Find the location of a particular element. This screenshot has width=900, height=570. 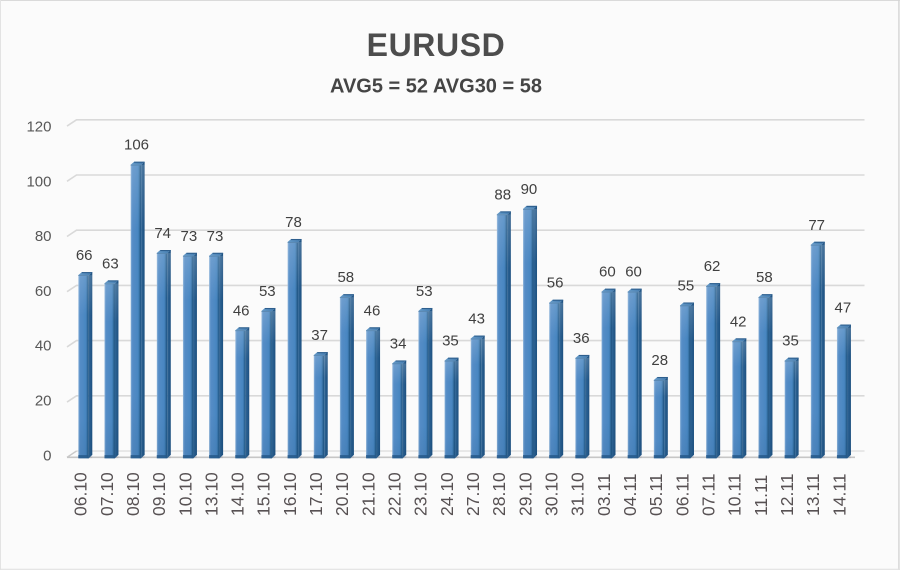

svg-text: 14.10 is located at coordinates (238, 494).